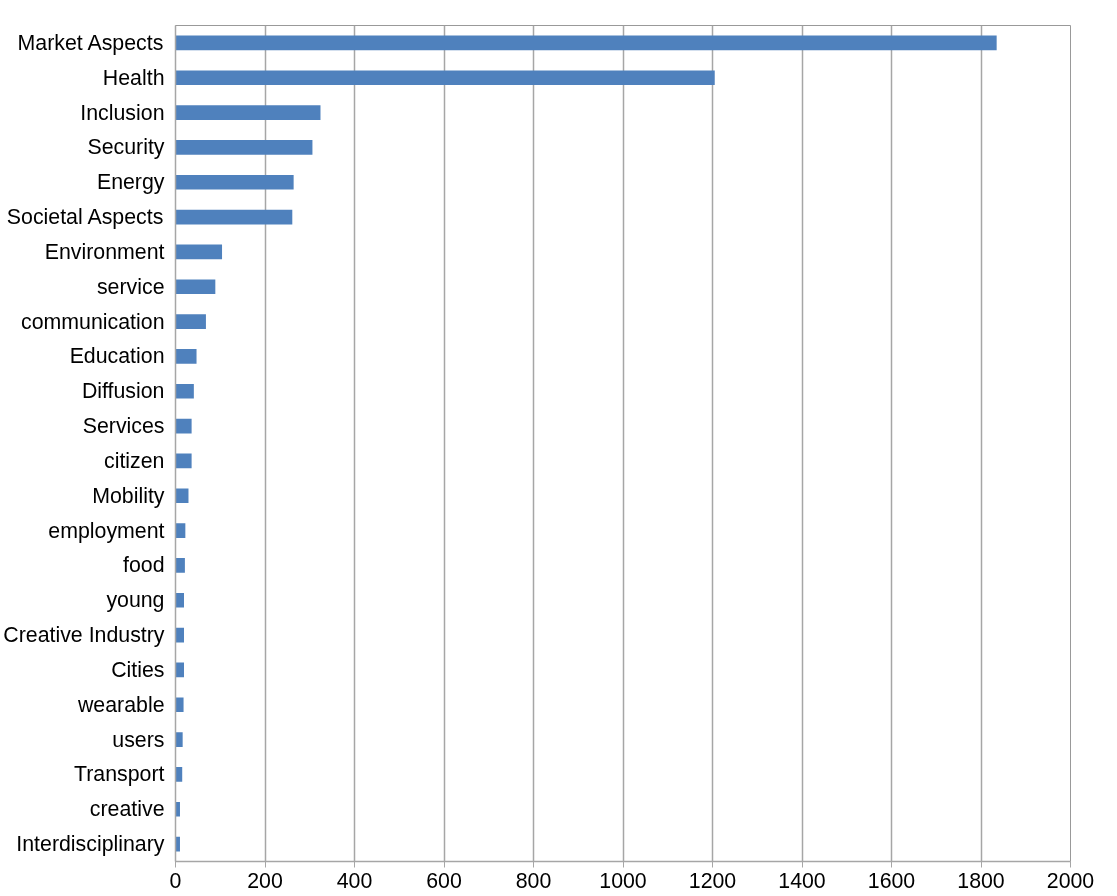 The image size is (1117, 896). I want to click on y-tick-label: Mobility, so click(128, 495).